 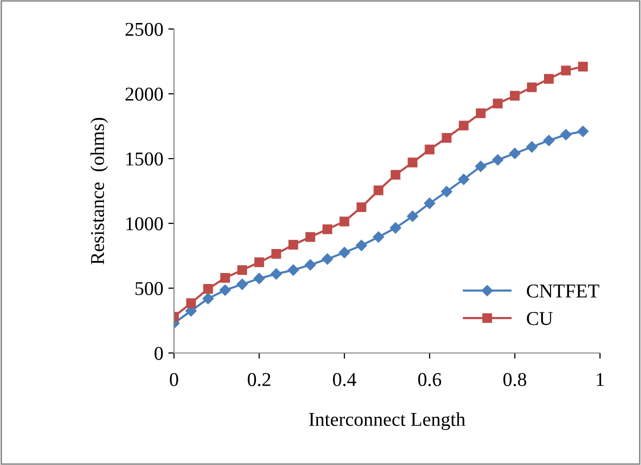 I want to click on y-axis-title: Resistance (ohms), so click(x=99, y=191).